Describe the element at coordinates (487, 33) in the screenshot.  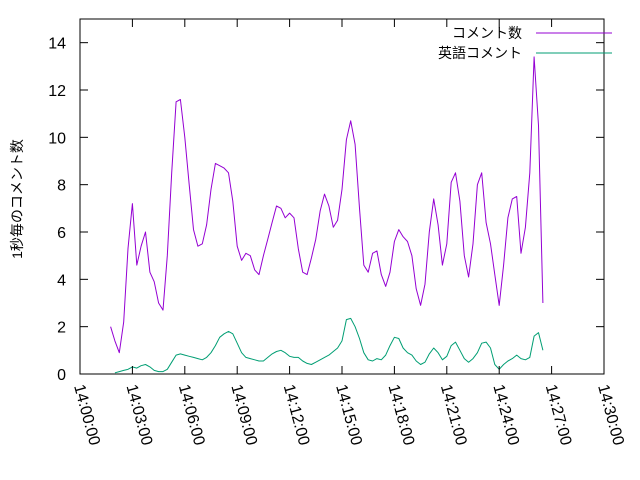
I see `legend-label-1: コメント数` at that location.